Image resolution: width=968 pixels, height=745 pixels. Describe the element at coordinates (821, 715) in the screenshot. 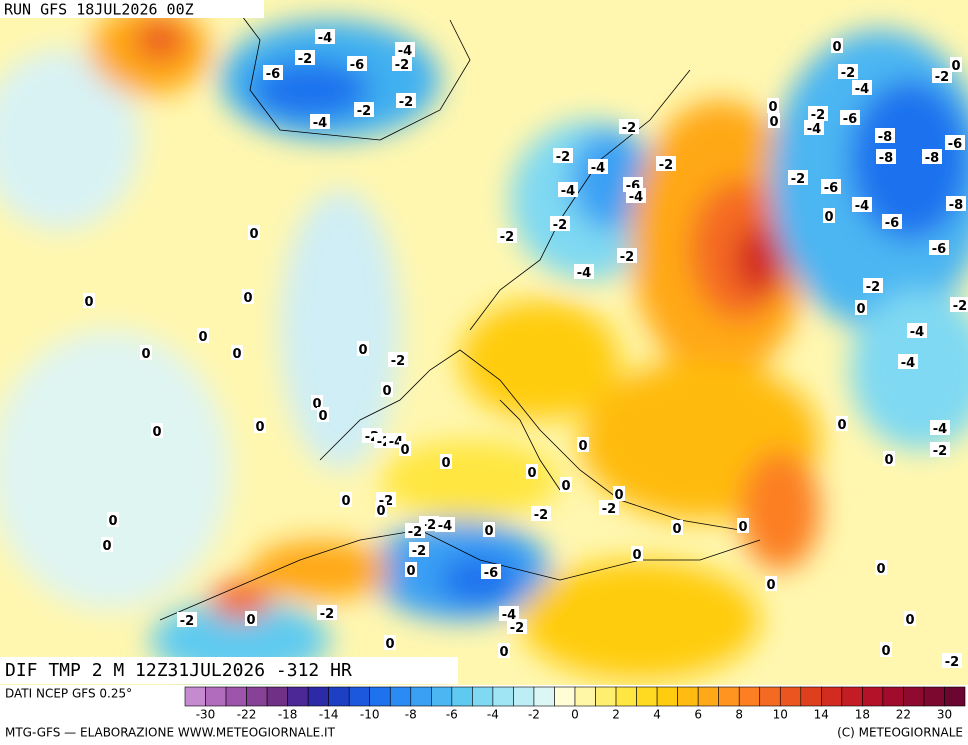

I see `colorbar-label: 14` at that location.